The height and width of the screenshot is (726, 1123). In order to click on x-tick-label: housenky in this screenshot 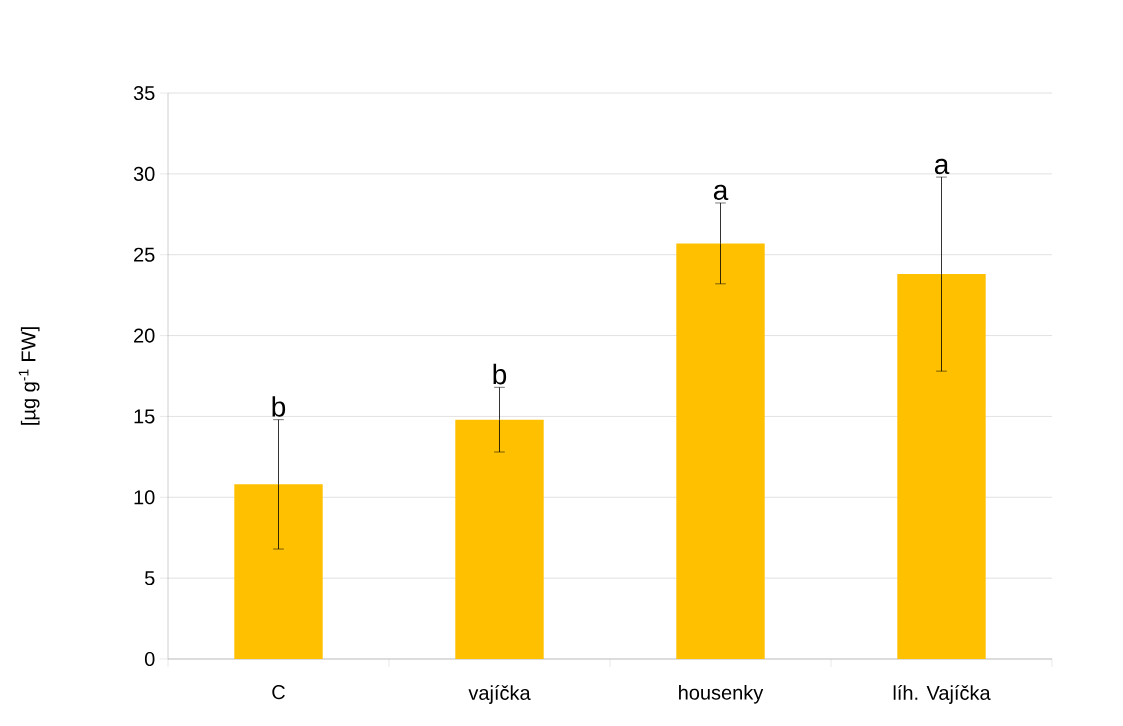, I will do `click(721, 694)`.